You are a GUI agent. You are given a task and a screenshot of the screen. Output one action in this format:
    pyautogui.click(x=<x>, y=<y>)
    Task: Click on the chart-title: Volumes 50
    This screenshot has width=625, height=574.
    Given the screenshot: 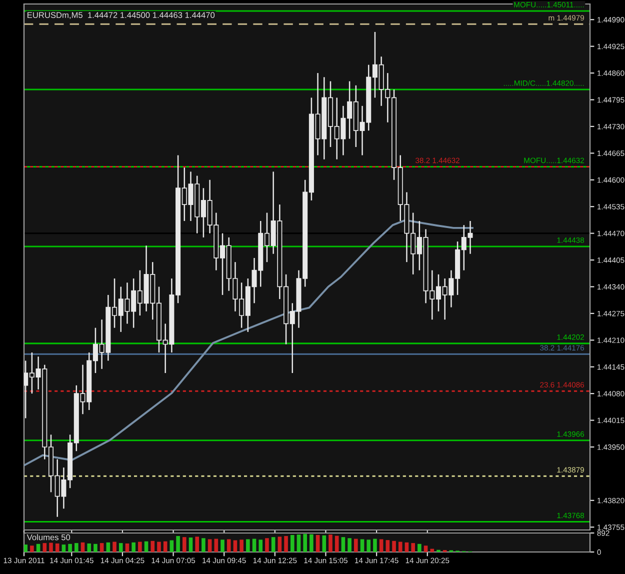 What is the action you would take?
    pyautogui.click(x=48, y=537)
    